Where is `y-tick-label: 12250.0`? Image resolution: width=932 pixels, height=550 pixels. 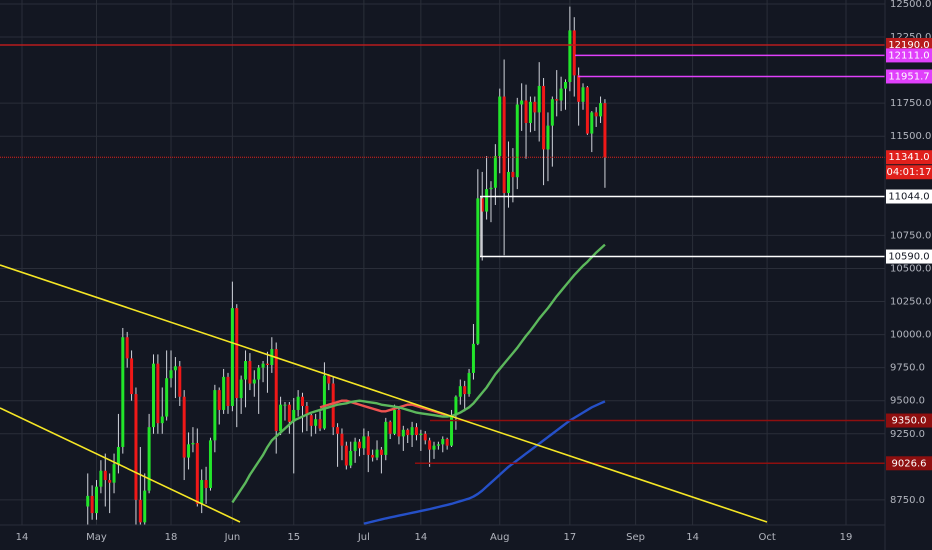
y-tick-label: 12250.0 is located at coordinates (910, 37).